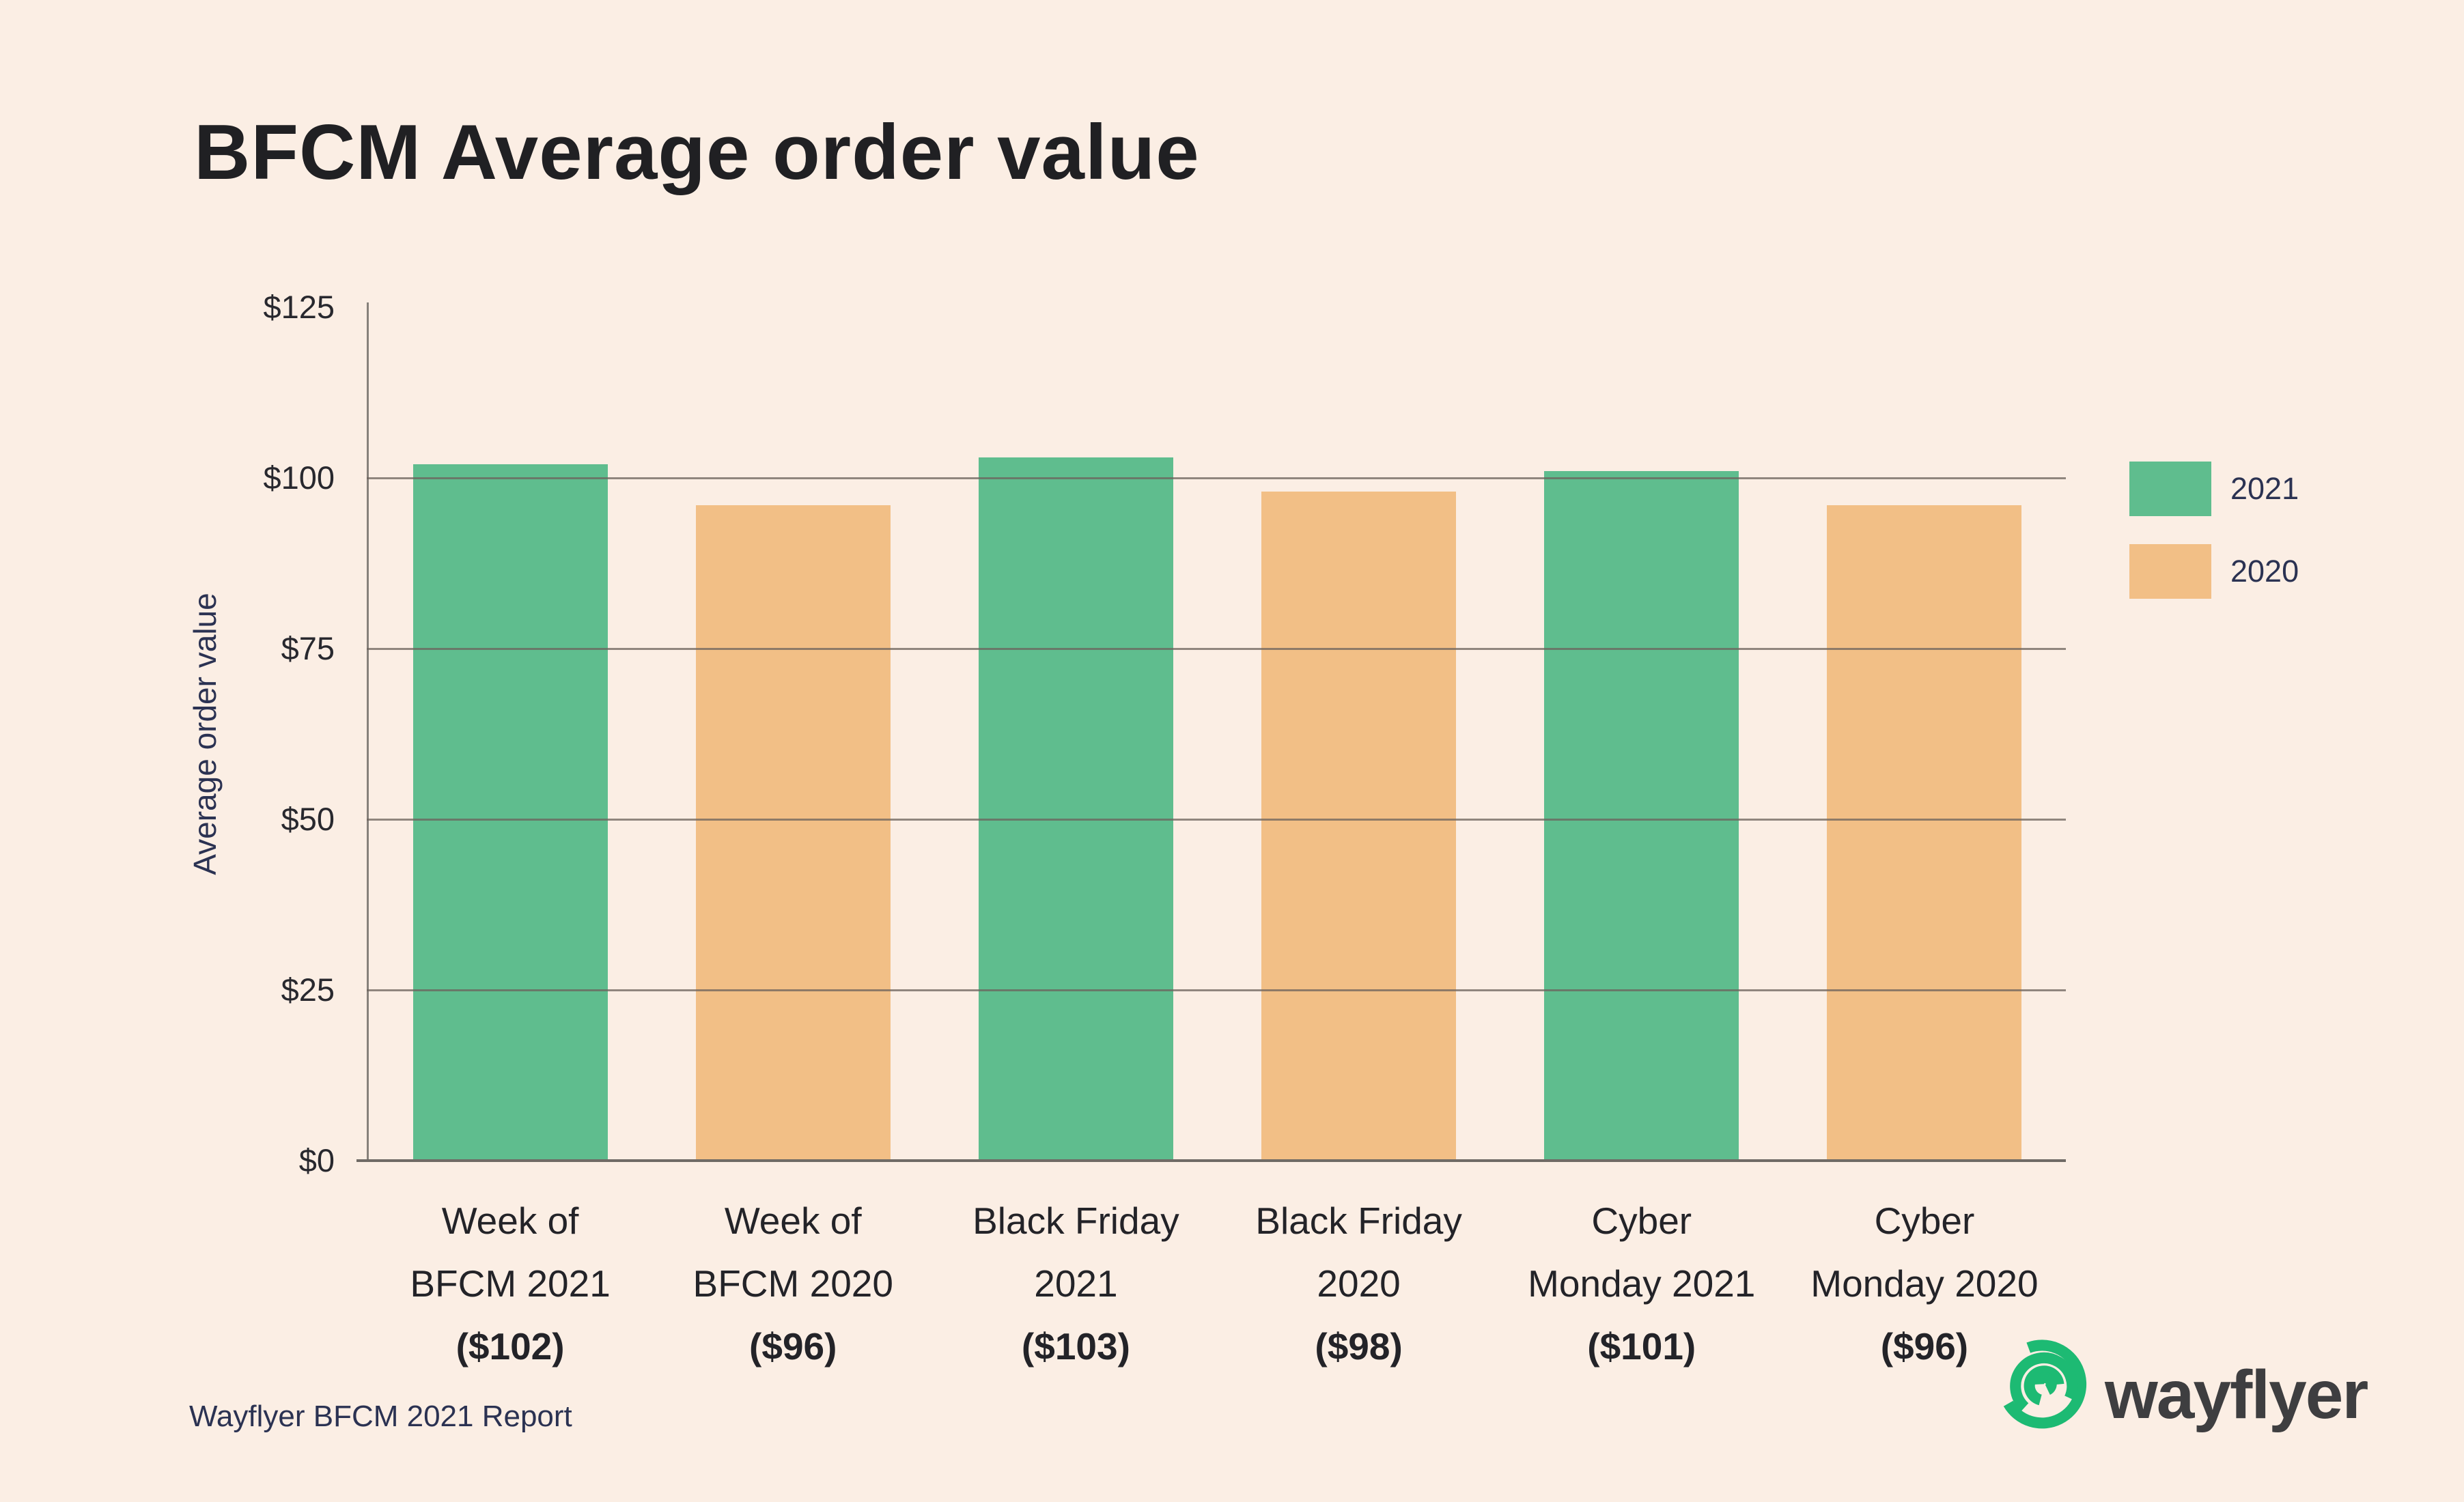 This screenshot has width=2464, height=1502. Describe the element at coordinates (510, 1284) in the screenshot. I see `category-label: Week of BFCM 2021 ($102)` at that location.